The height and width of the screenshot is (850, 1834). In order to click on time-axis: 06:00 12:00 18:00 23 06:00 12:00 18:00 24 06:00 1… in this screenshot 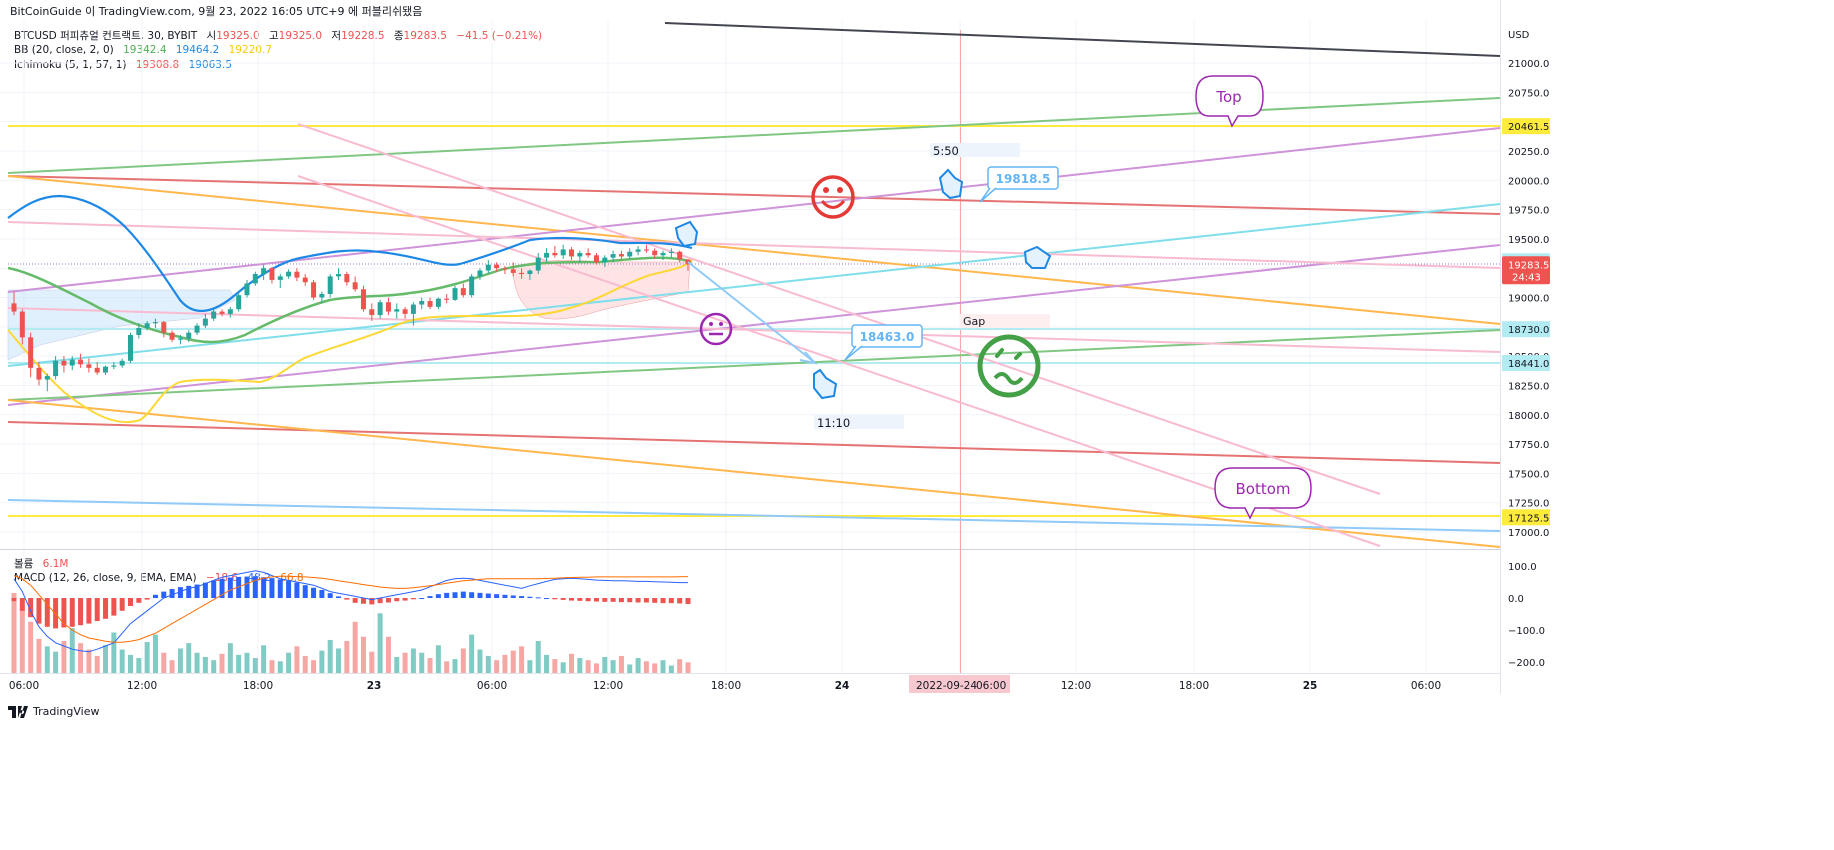, I will do `click(725, 684)`.